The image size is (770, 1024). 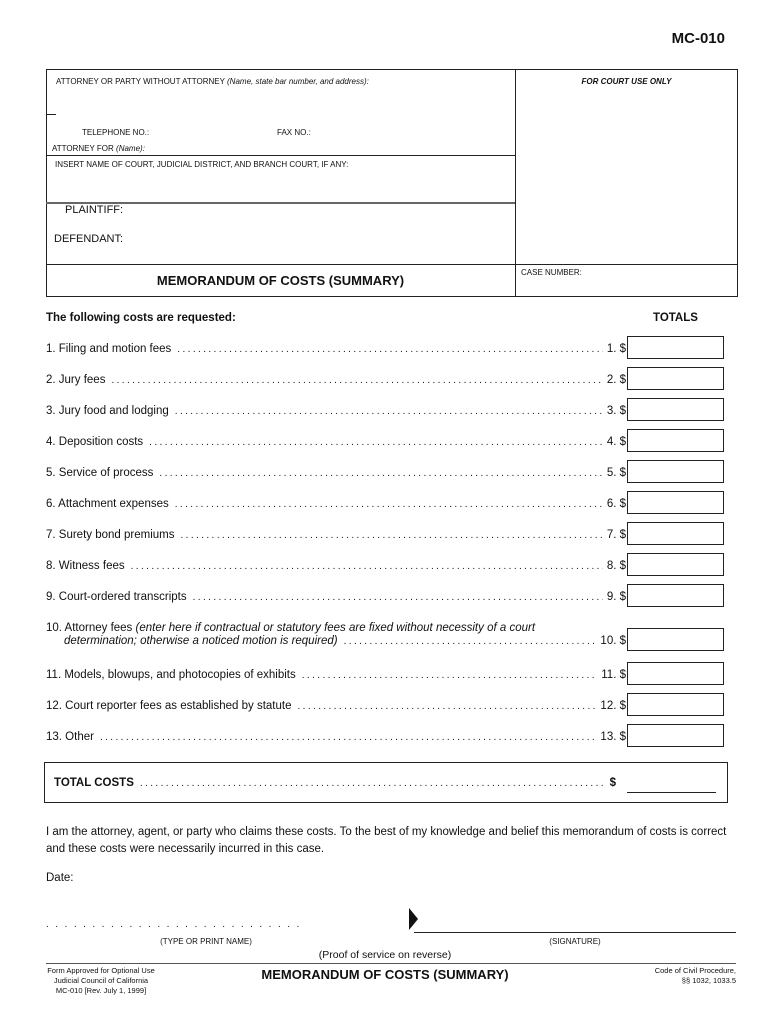 I want to click on footer-title: MEMORANDUM OF COSTS (SUMMARY), so click(x=385, y=974).